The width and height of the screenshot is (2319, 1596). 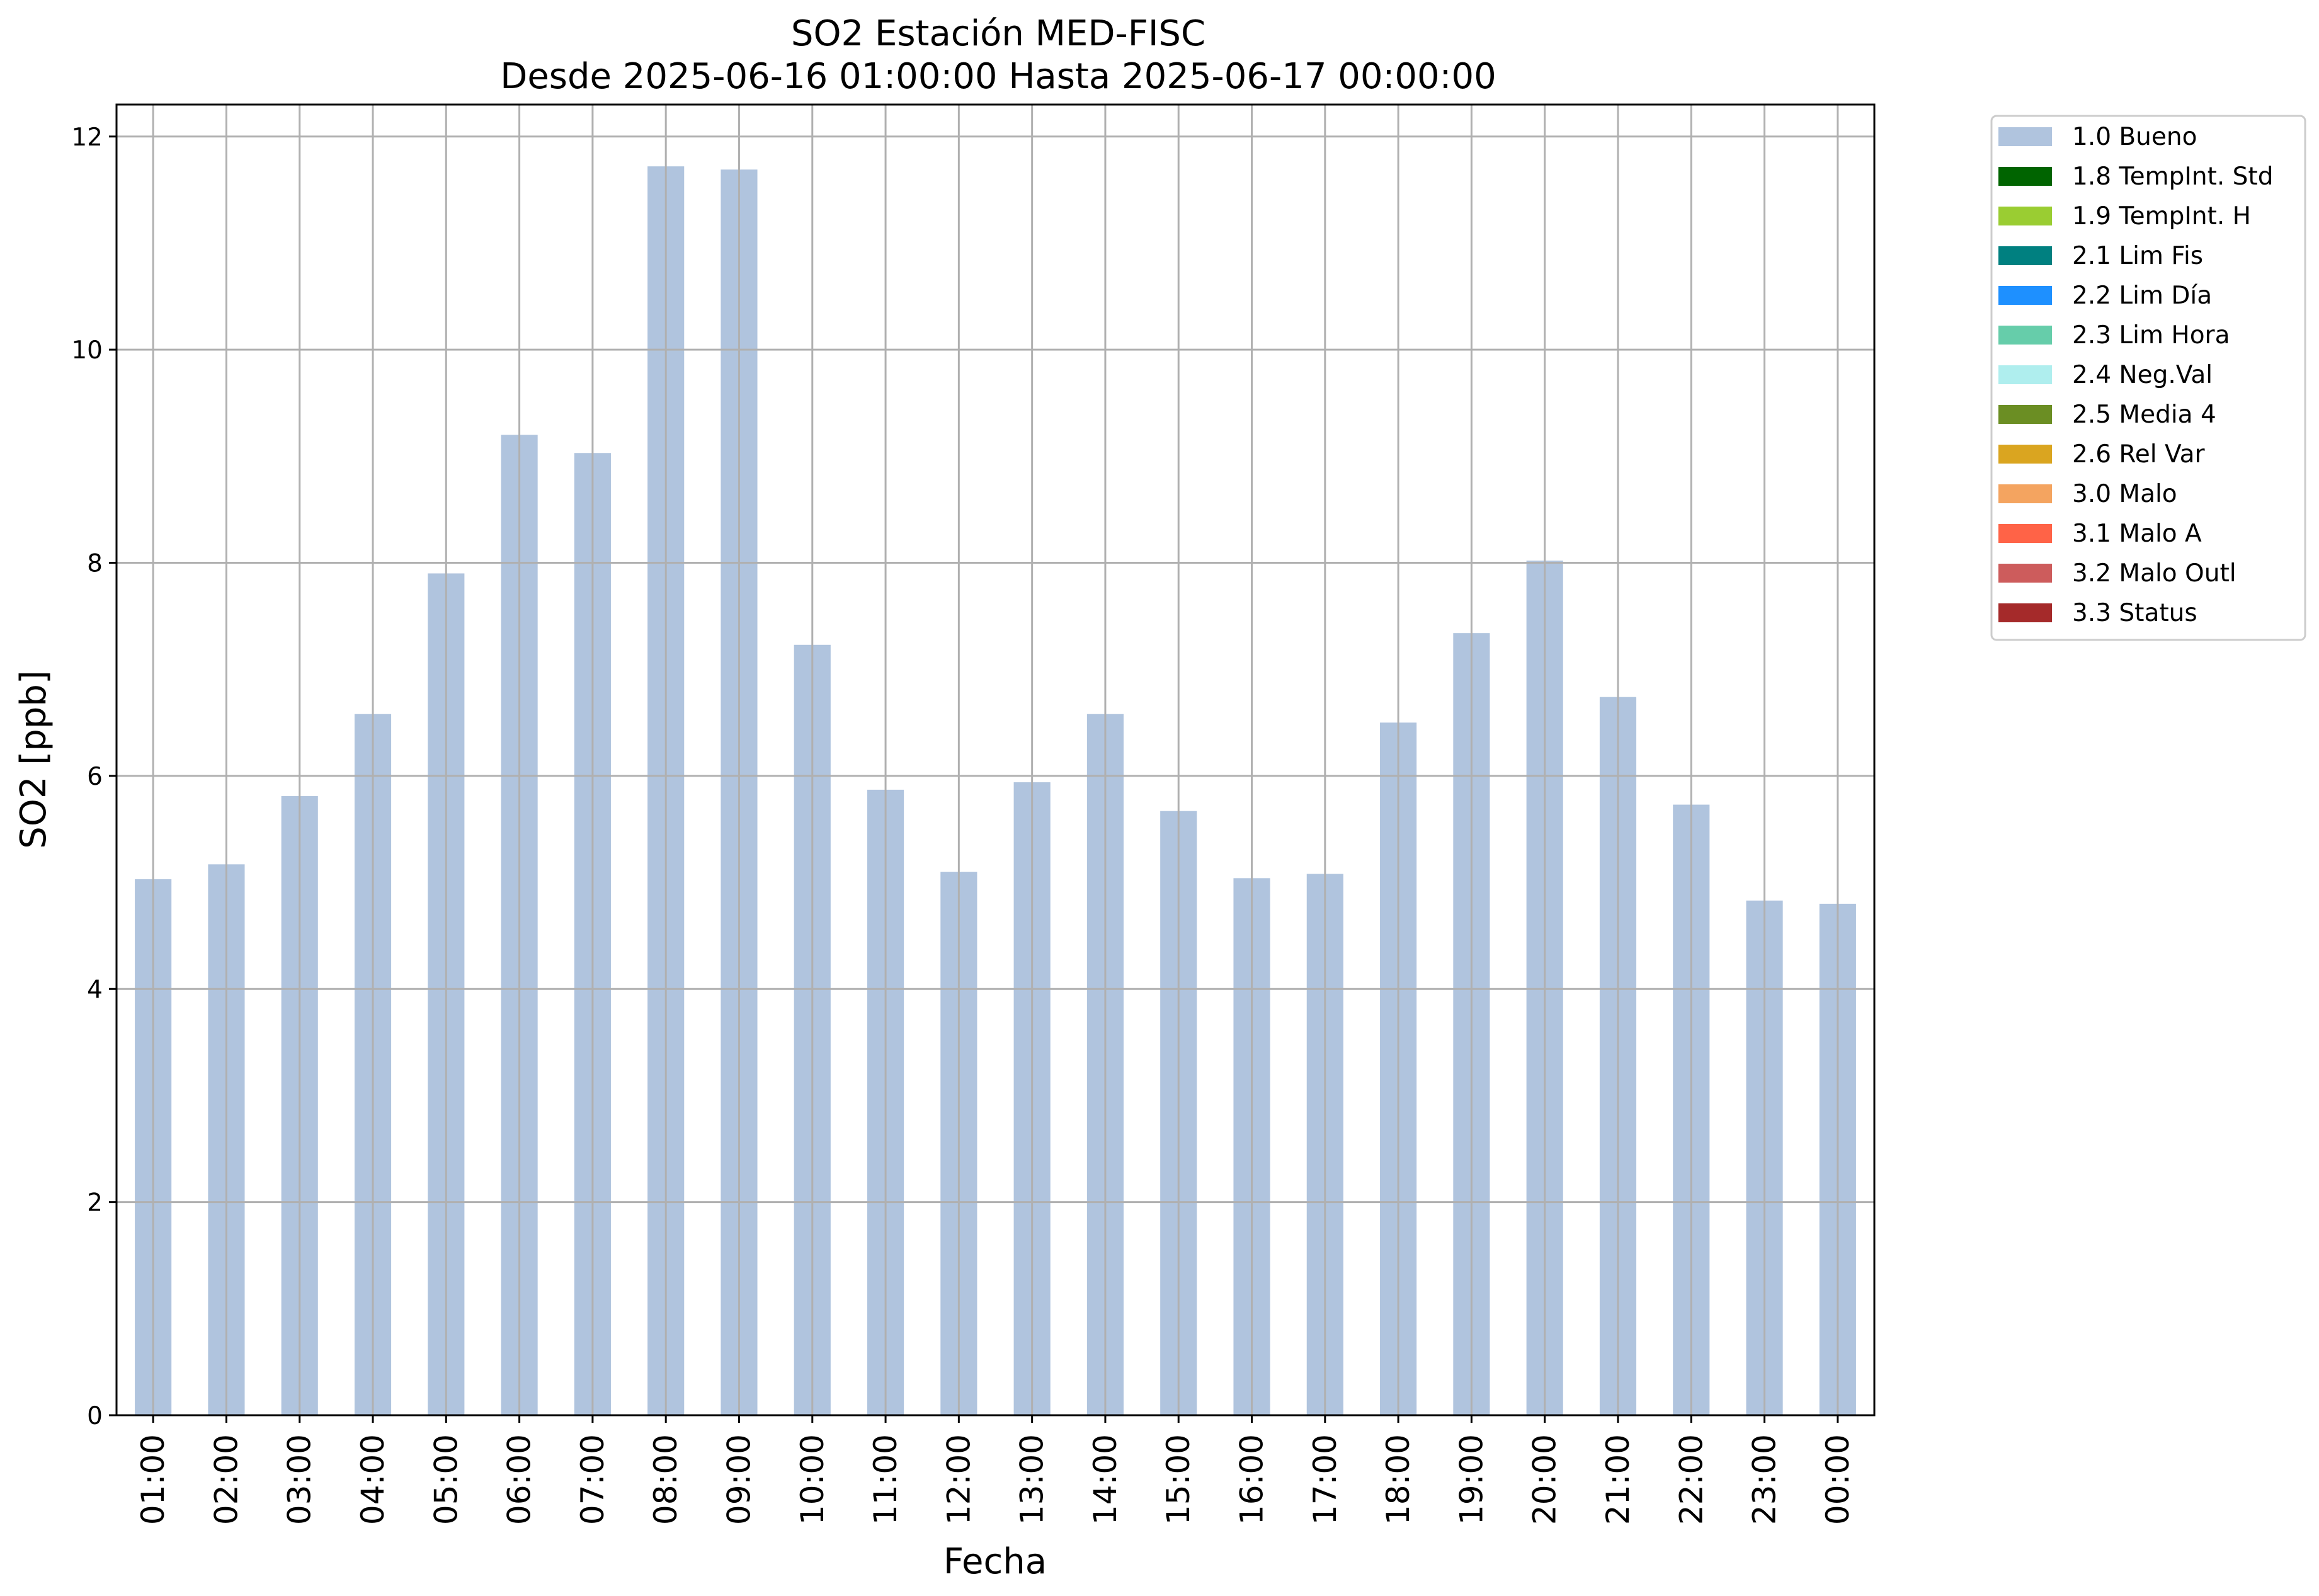 I want to click on legend-label: 3.3 Status, so click(x=2134, y=613).